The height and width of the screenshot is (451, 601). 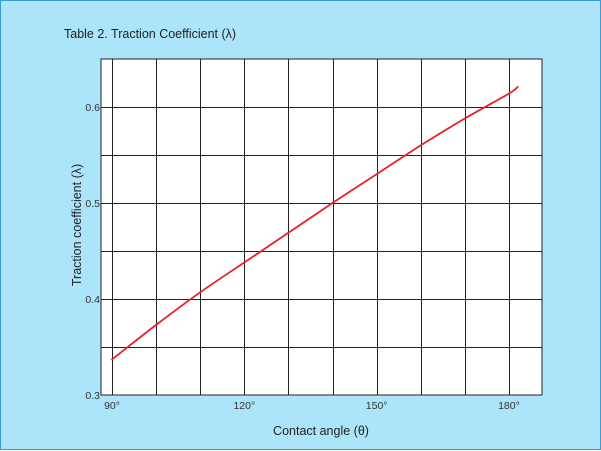 I want to click on y-tick-label: 0.5, so click(x=92, y=204).